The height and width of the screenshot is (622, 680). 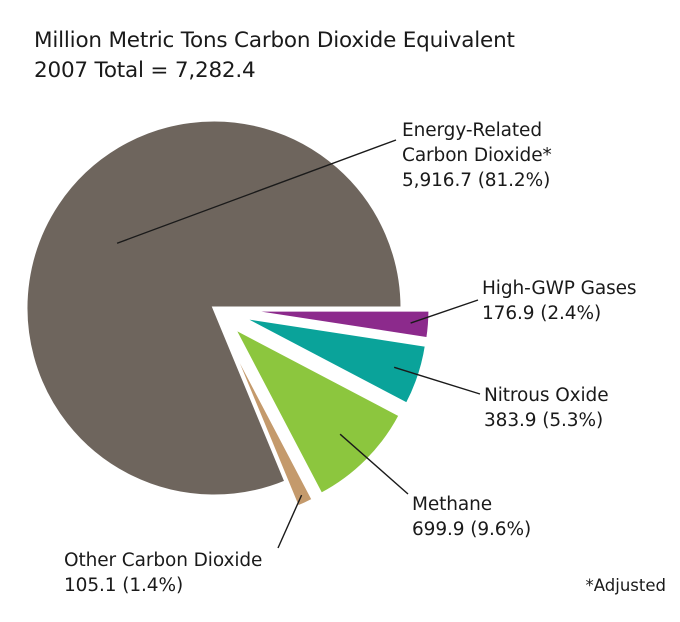 What do you see at coordinates (256, 191) in the screenshot?
I see `leader-line-energy-related-carbon-dioxide` at bounding box center [256, 191].